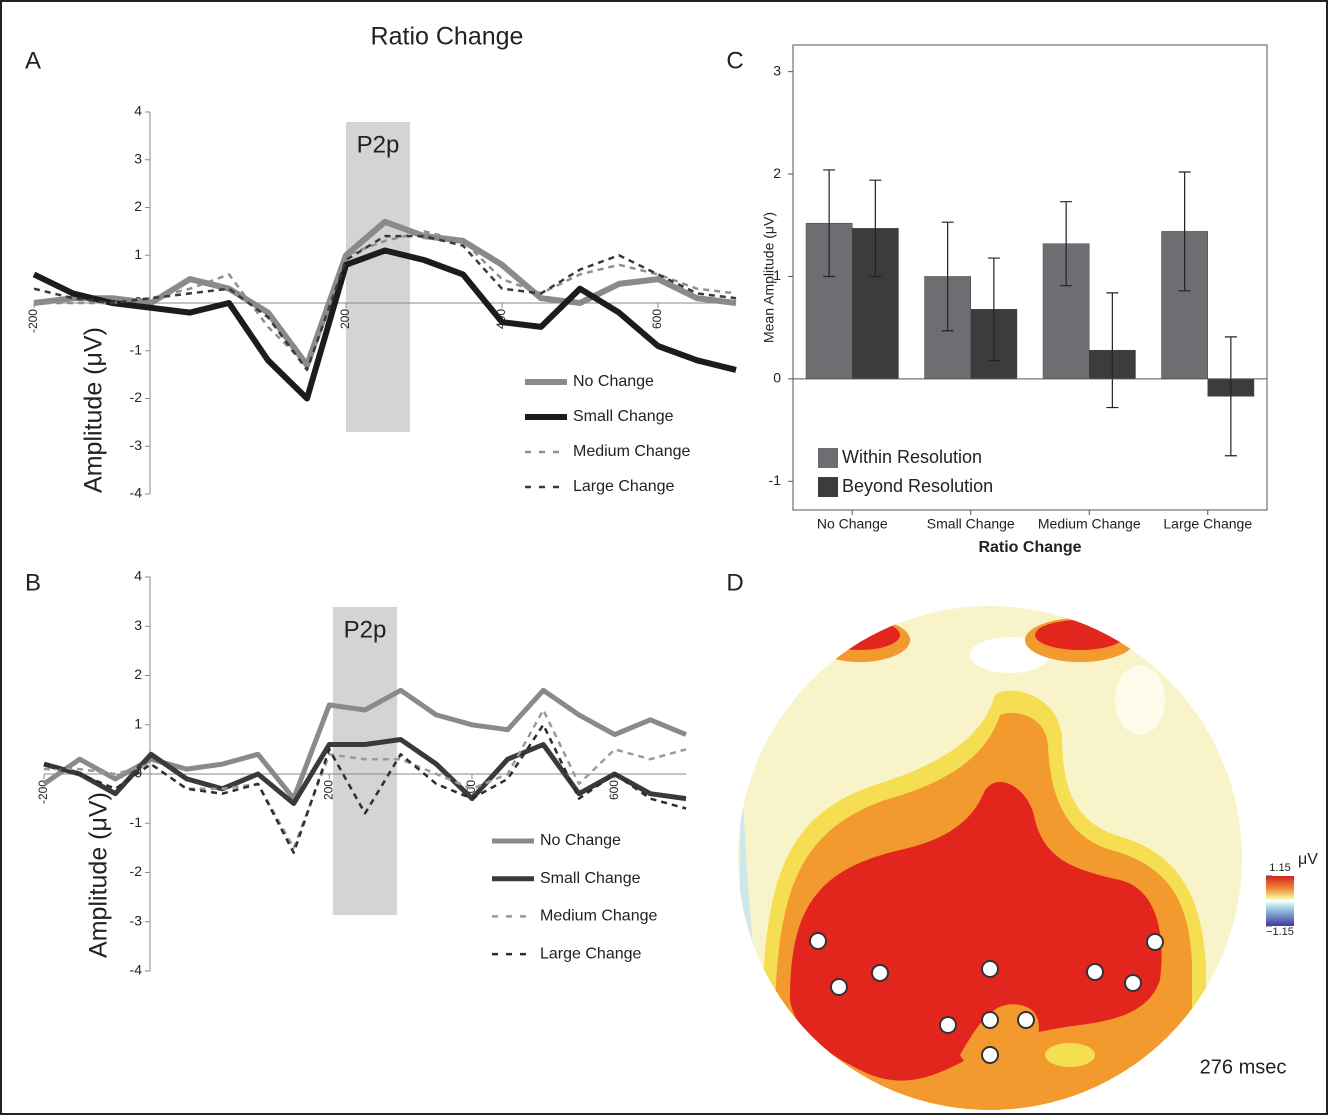 This screenshot has width=1328, height=1115. What do you see at coordinates (1089, 524) in the screenshot?
I see `x-tick-label: Medium Change` at bounding box center [1089, 524].